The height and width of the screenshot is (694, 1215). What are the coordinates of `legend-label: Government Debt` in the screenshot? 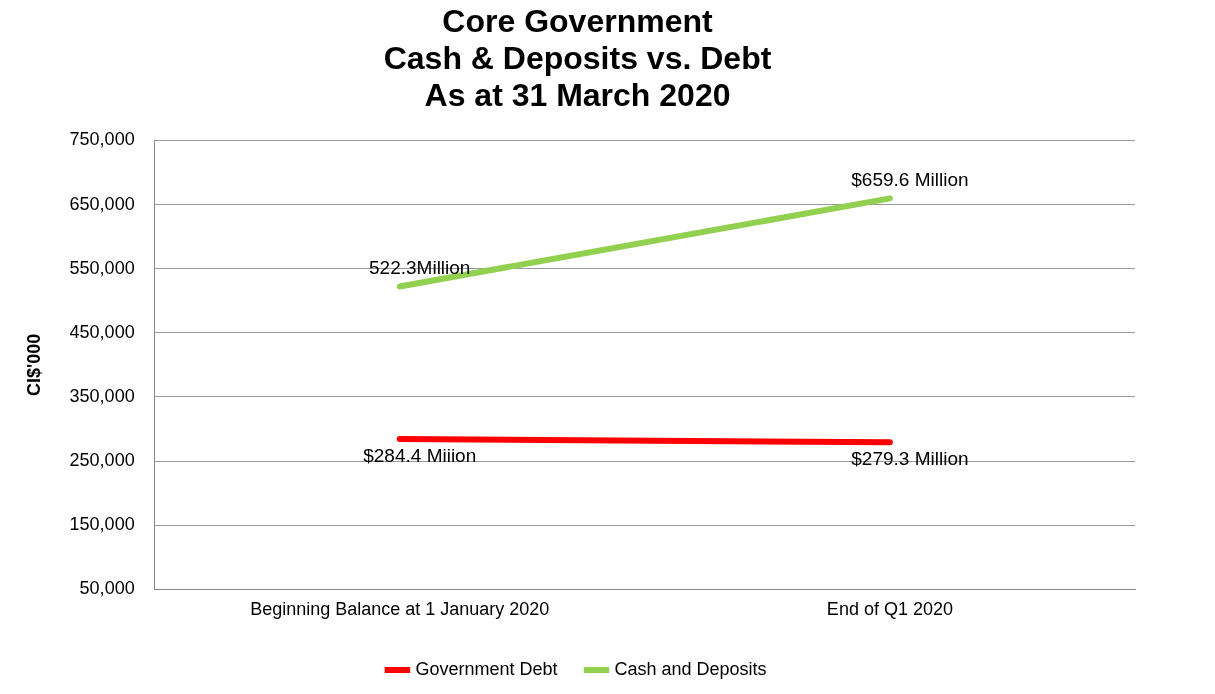 It's located at (486, 668).